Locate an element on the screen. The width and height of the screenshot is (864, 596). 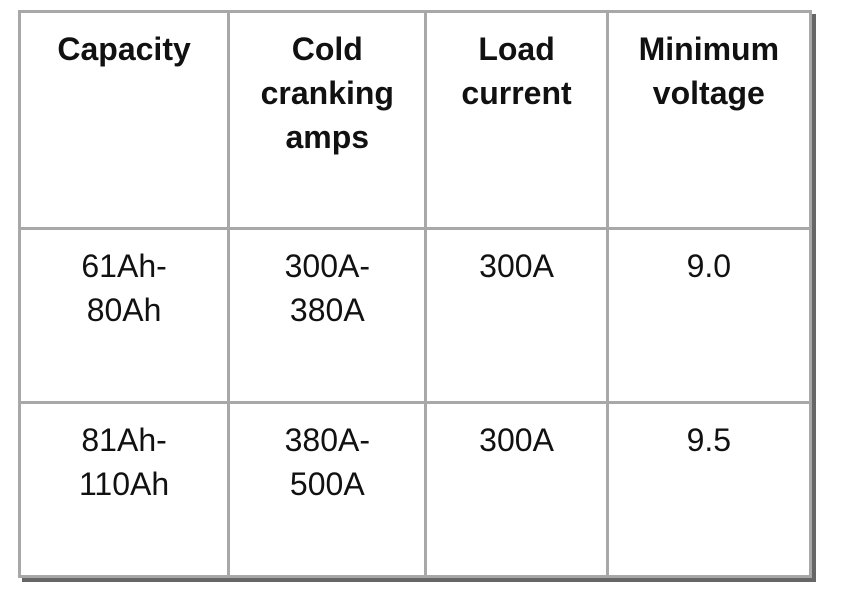
table-cell: 9.0 is located at coordinates (709, 315).